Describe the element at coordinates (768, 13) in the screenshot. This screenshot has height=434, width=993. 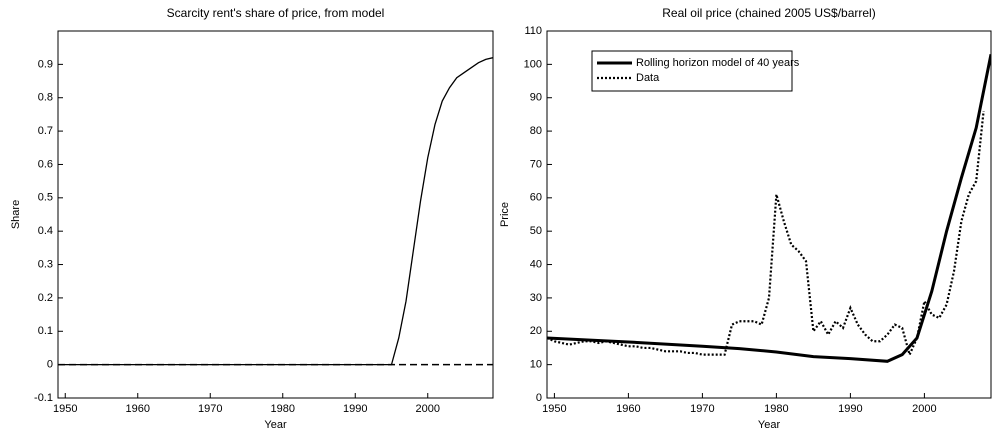
I see `chart-title: Real oil price (chained 2005 US$/barrel)` at that location.